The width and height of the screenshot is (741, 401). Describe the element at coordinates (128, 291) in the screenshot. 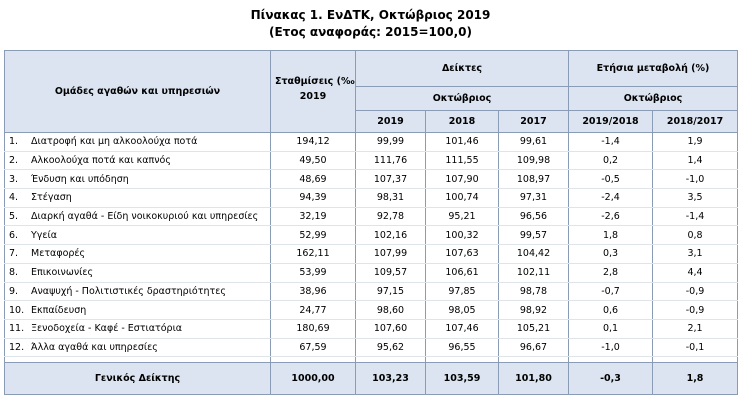

I see `row-name: Αναψυχή - Πολιτιστικές δραστηριότητες` at that location.